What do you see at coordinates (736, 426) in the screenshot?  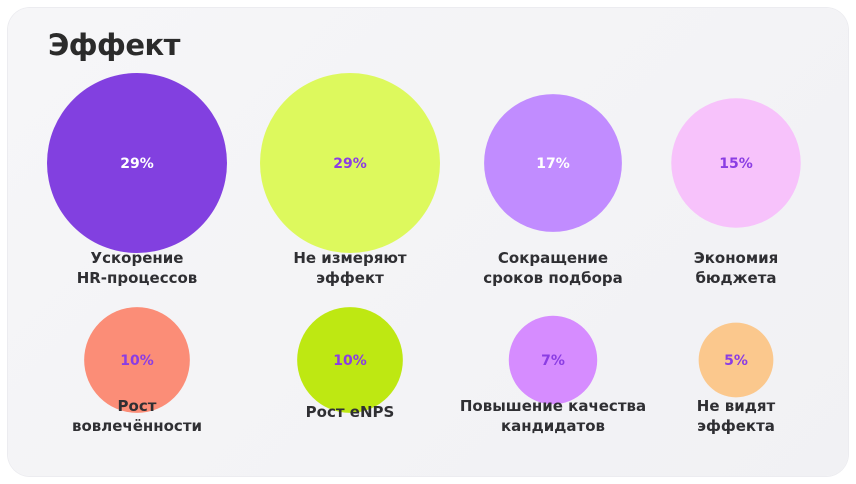 I see `category-label: эффекта` at bounding box center [736, 426].